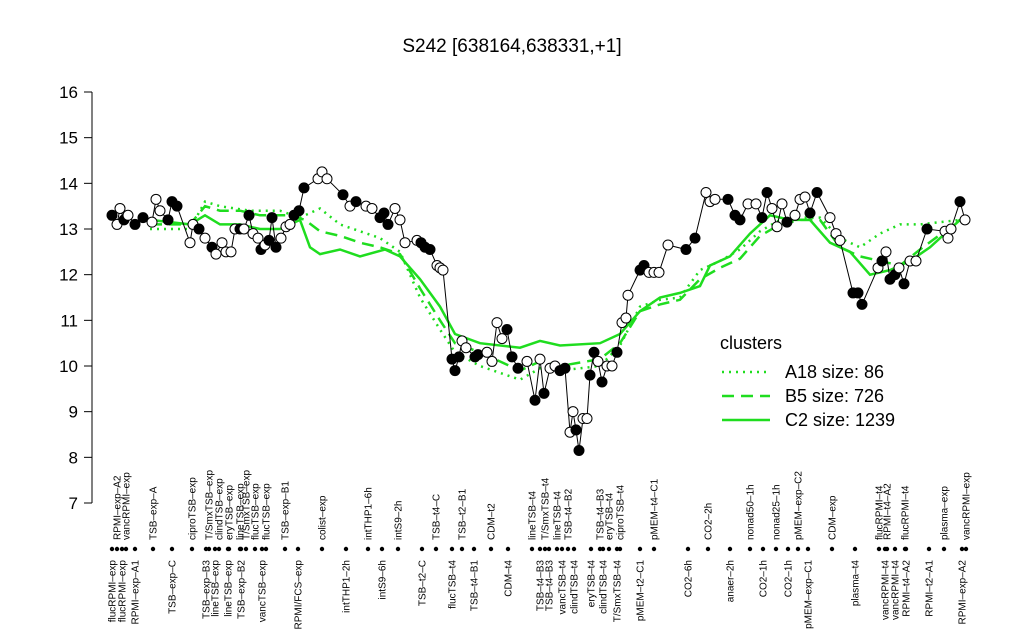 Image resolution: width=1024 pixels, height=640 pixels. Describe the element at coordinates (475, 586) in the screenshot. I see `sample-label: TSB–t4–B1` at that location.